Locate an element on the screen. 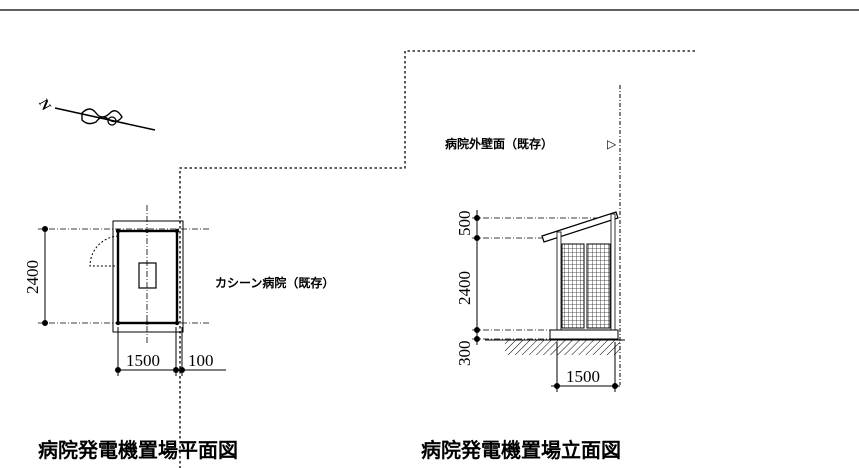  generator-enclosure-plan is located at coordinates (136, 276).